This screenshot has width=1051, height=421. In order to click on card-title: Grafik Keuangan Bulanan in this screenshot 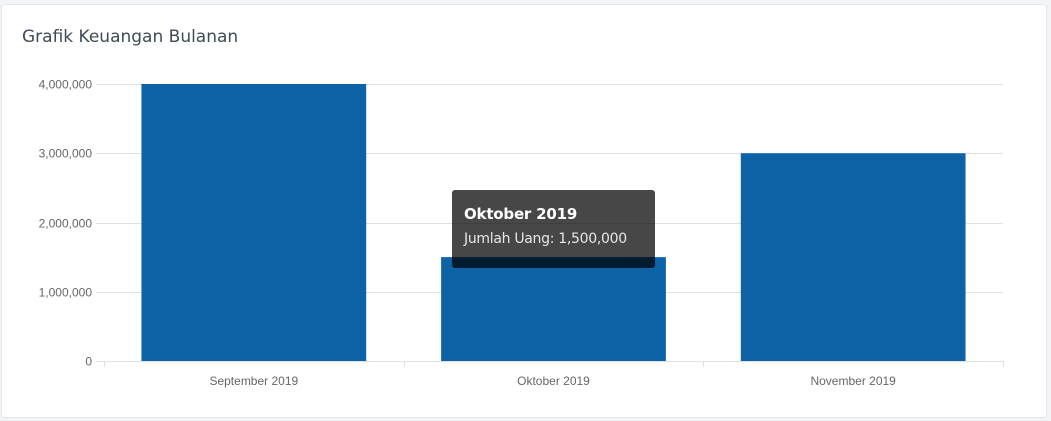, I will do `click(130, 37)`.